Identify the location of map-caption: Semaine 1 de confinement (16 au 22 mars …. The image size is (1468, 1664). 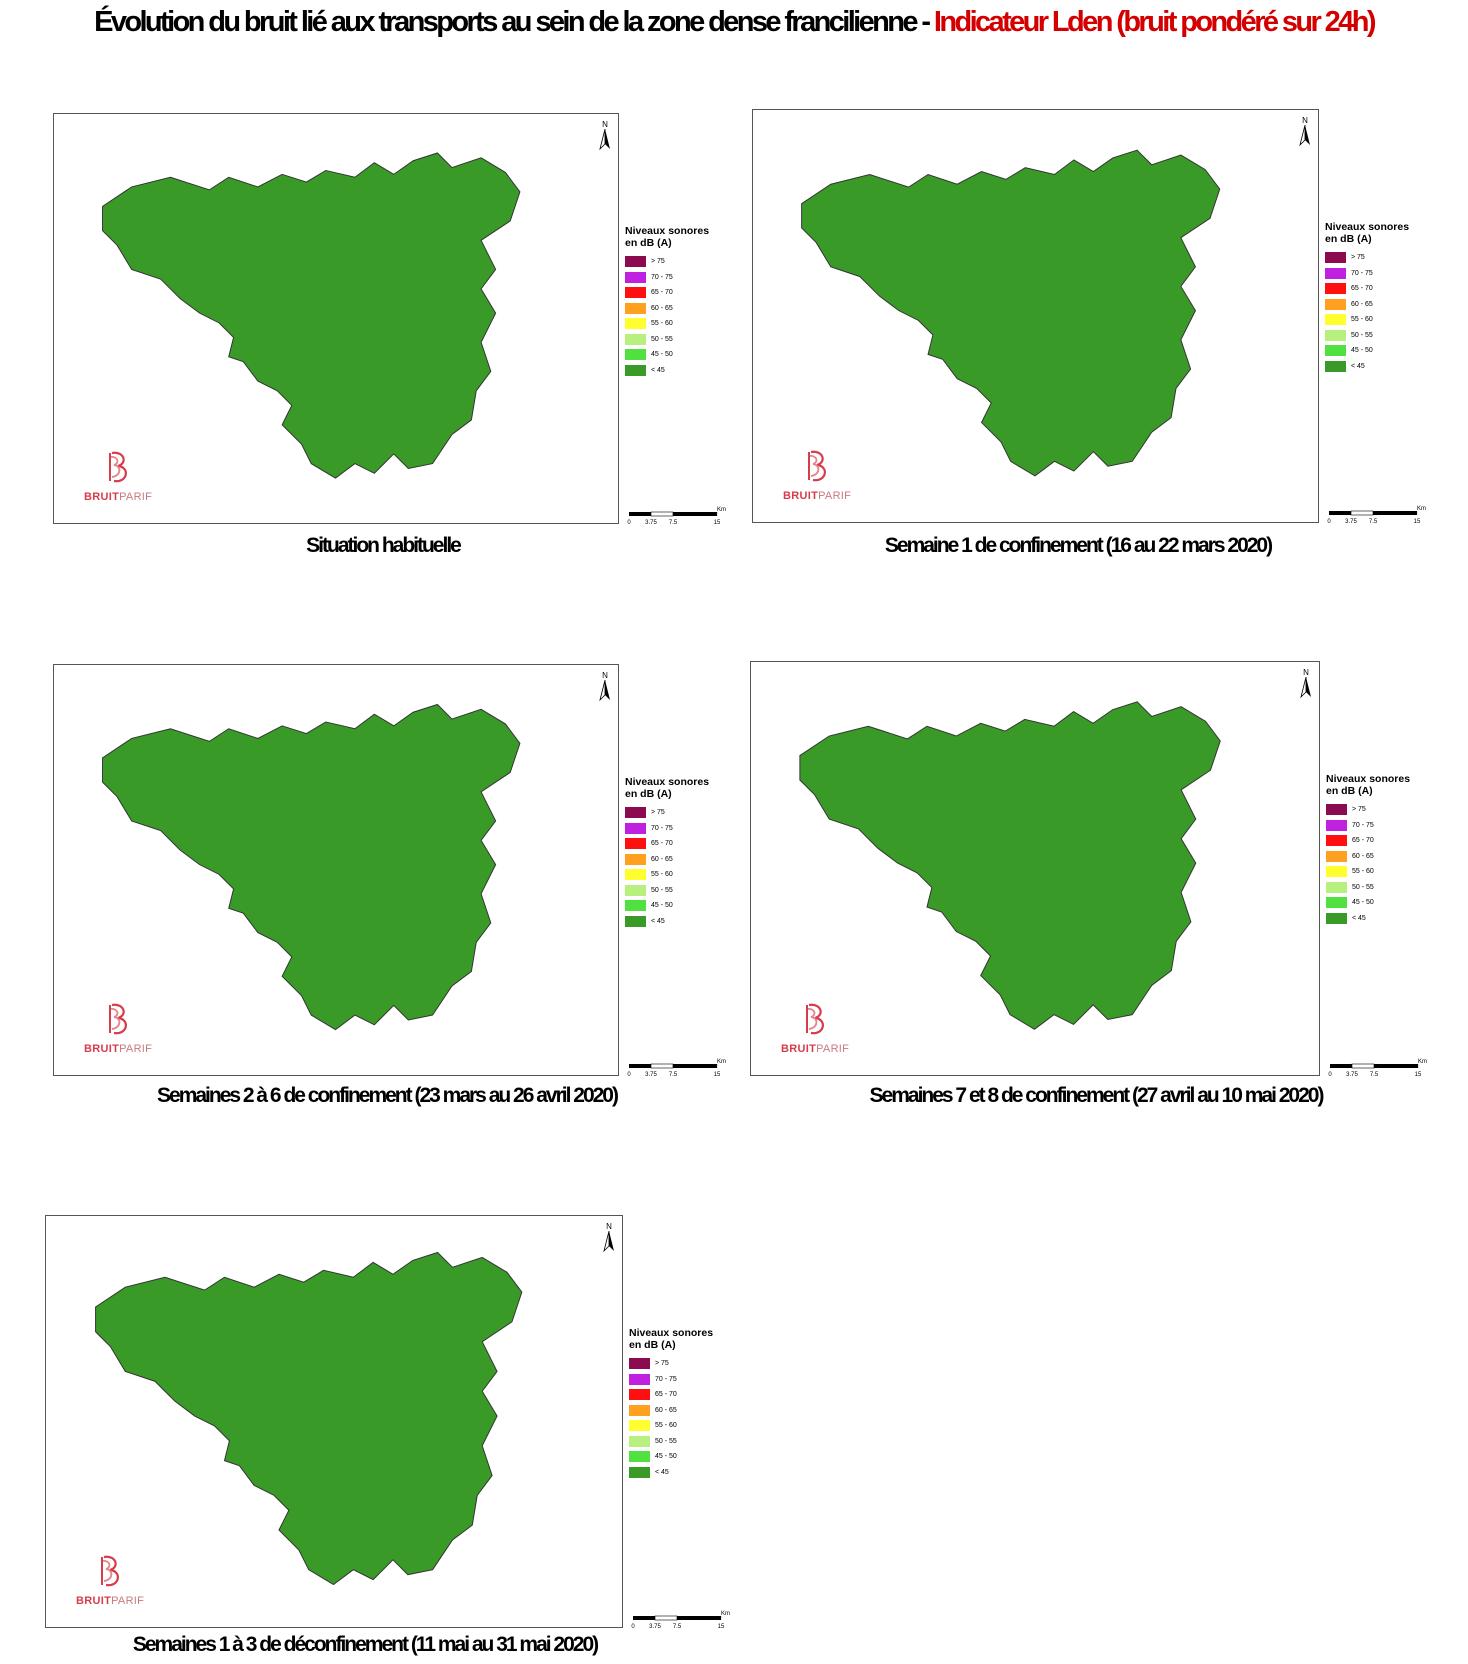
(1078, 545).